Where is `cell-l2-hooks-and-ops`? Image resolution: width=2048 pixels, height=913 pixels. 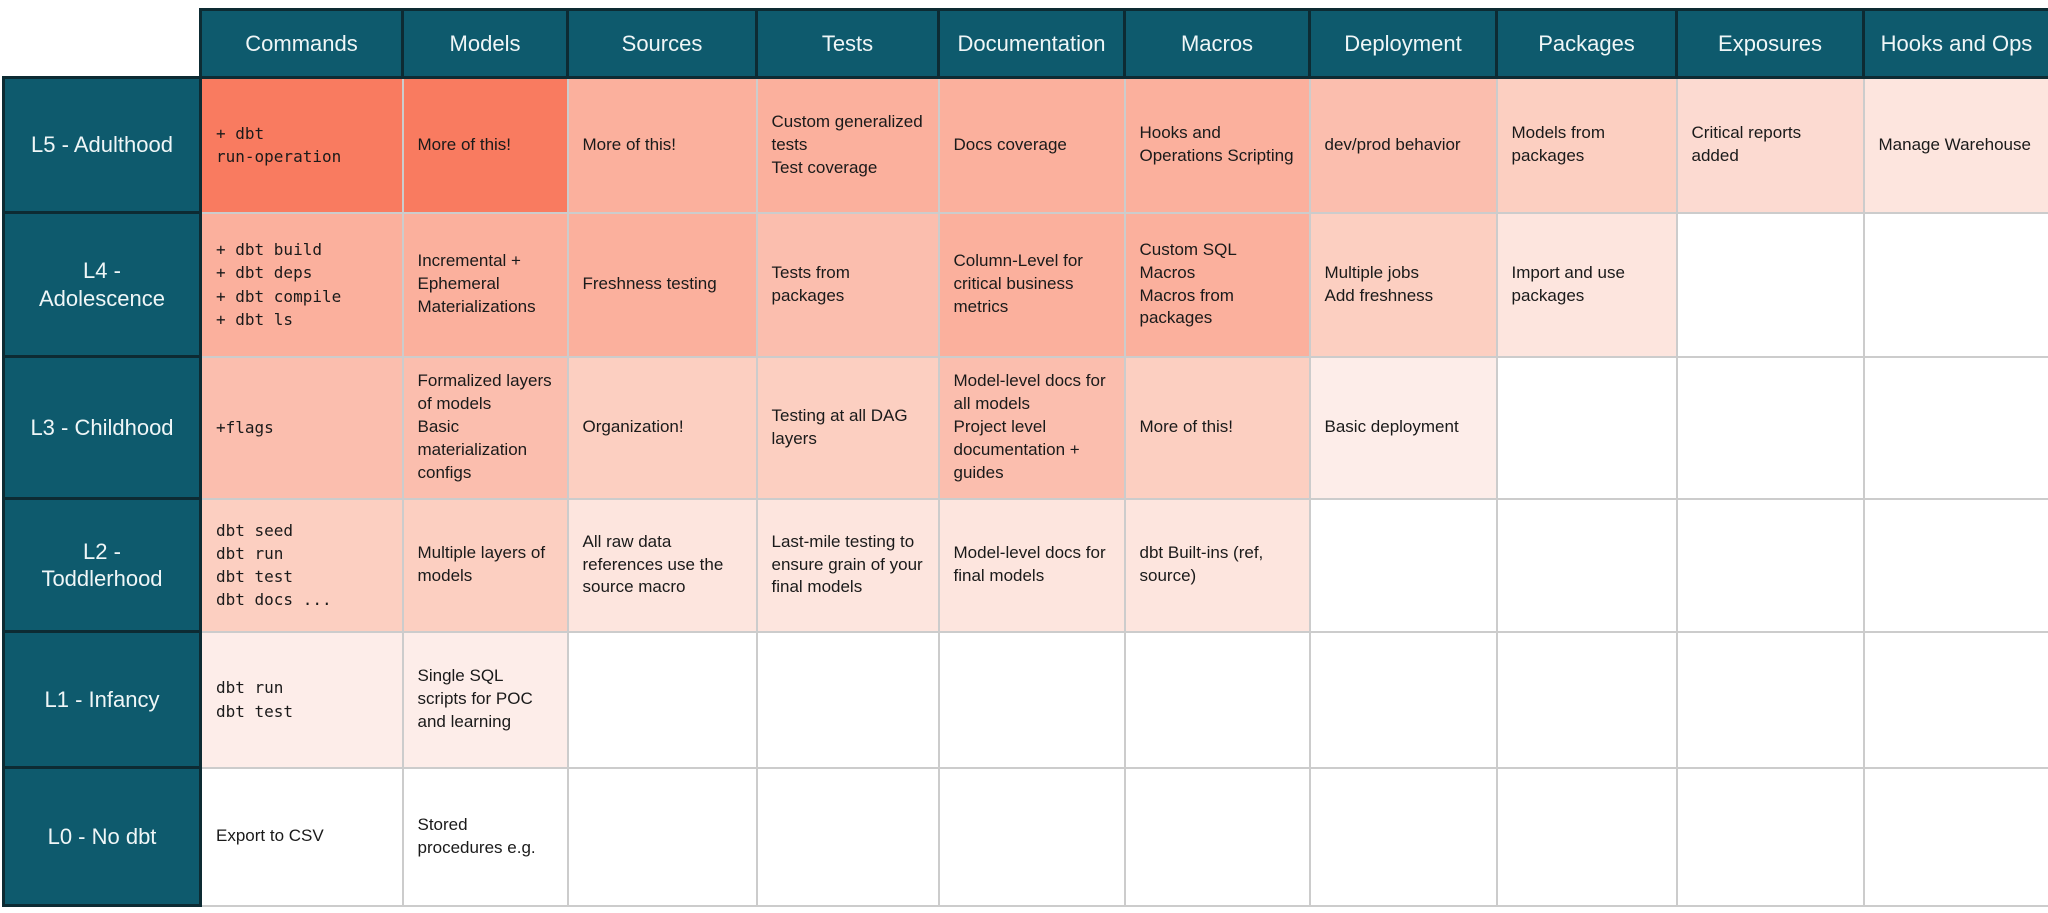
cell-l2-hooks-and-ops is located at coordinates (1955, 565).